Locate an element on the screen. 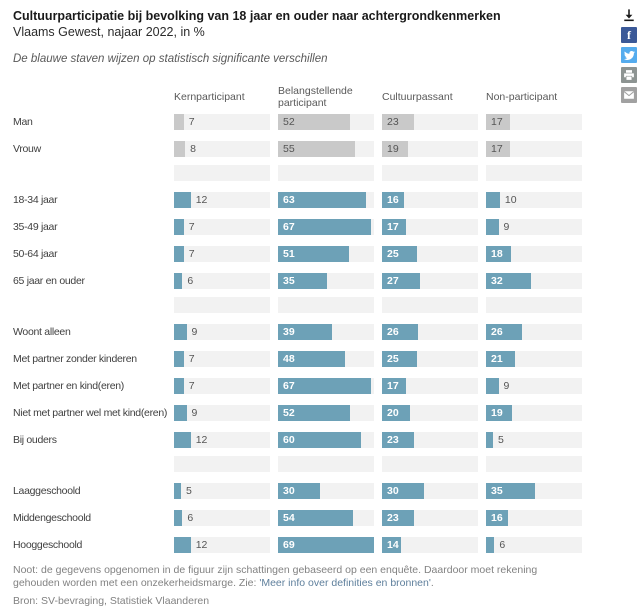  bar-track: 25 is located at coordinates (430, 359).